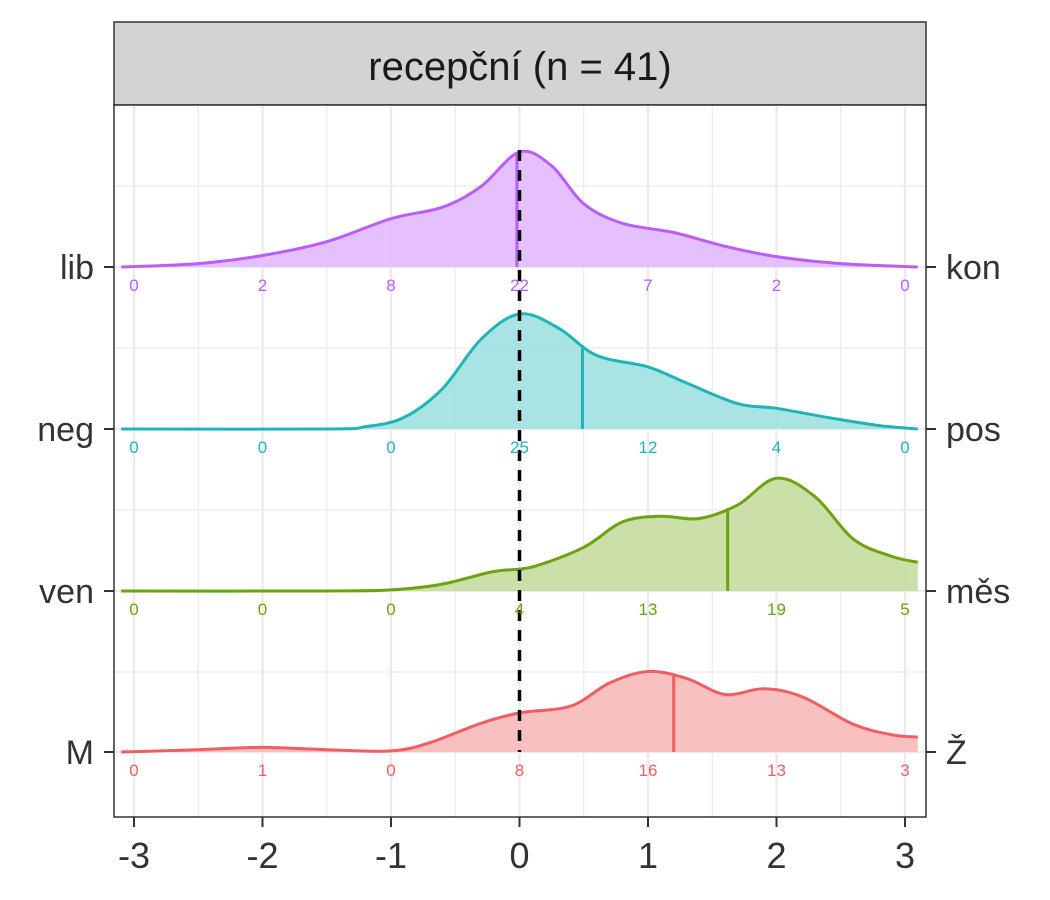  Describe the element at coordinates (77, 268) in the screenshot. I see `y-label-left: lib` at that location.